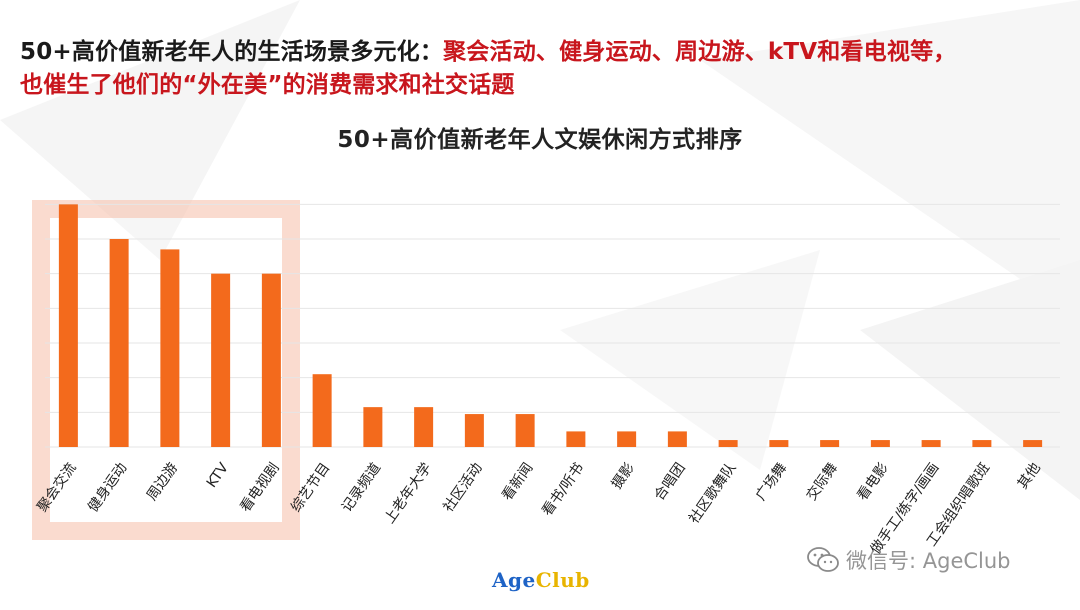 The image size is (1080, 610). What do you see at coordinates (823, 559) in the screenshot?
I see `wechat-icon` at bounding box center [823, 559].